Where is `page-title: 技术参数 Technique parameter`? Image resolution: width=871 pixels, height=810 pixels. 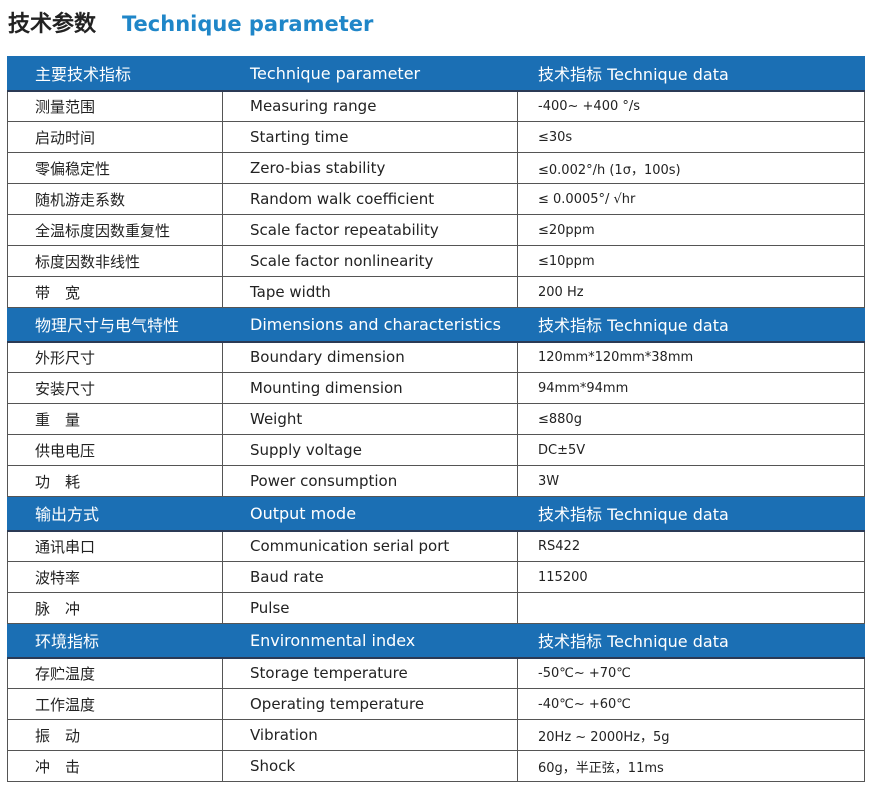 page-title: 技术参数 Technique parameter is located at coordinates (190, 22).